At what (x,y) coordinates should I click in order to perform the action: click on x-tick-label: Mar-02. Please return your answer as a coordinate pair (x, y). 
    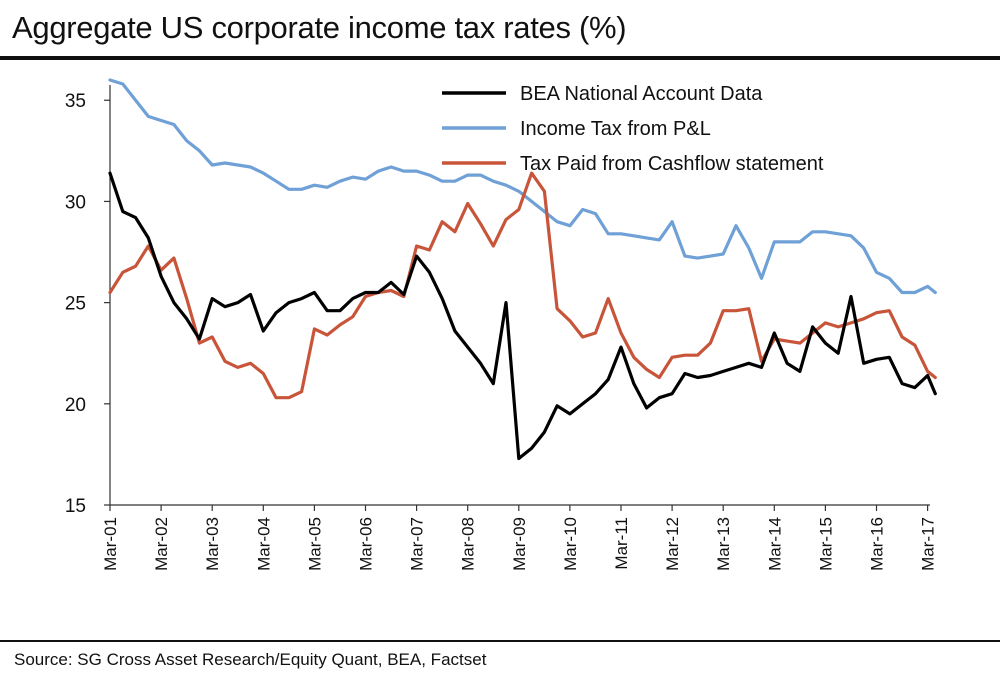
    Looking at the image, I should click on (161, 544).